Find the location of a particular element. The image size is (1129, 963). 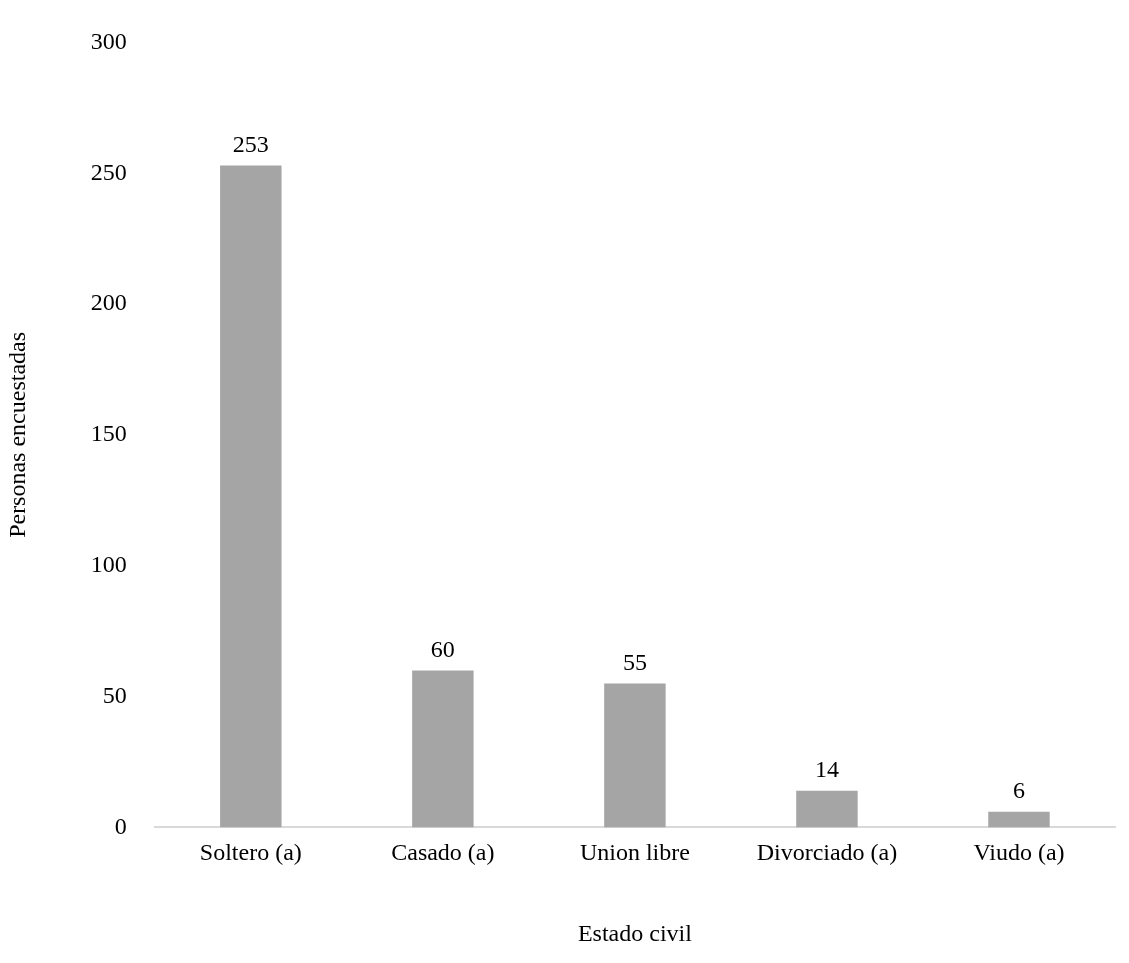

y-tick-label: 150 is located at coordinates (108, 433).